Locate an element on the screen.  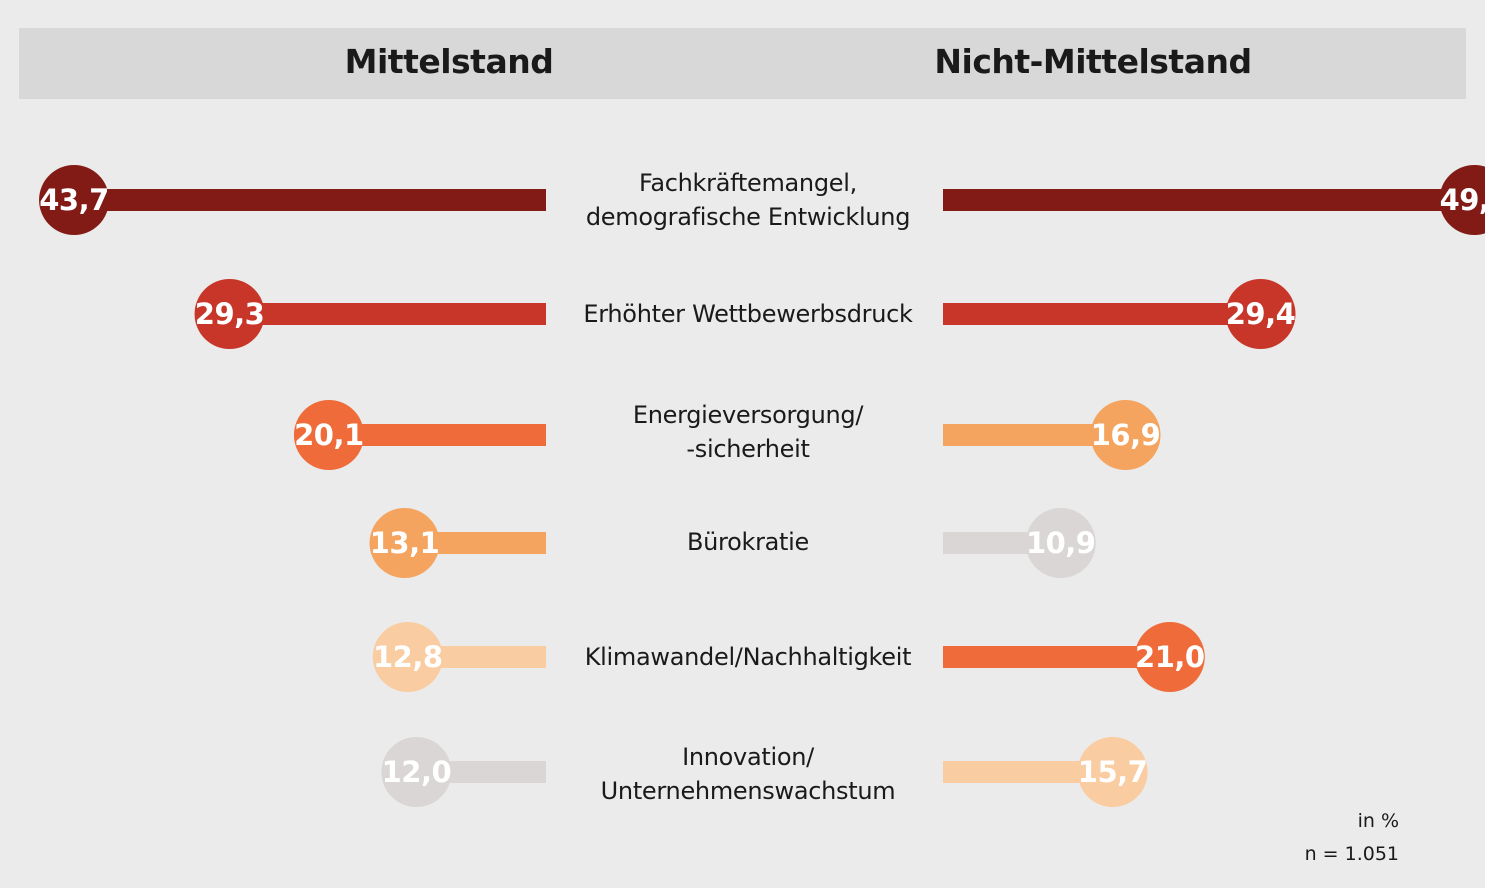
category-label-4: Klimawandel/Nachhaltigkeit is located at coordinates (748, 657).